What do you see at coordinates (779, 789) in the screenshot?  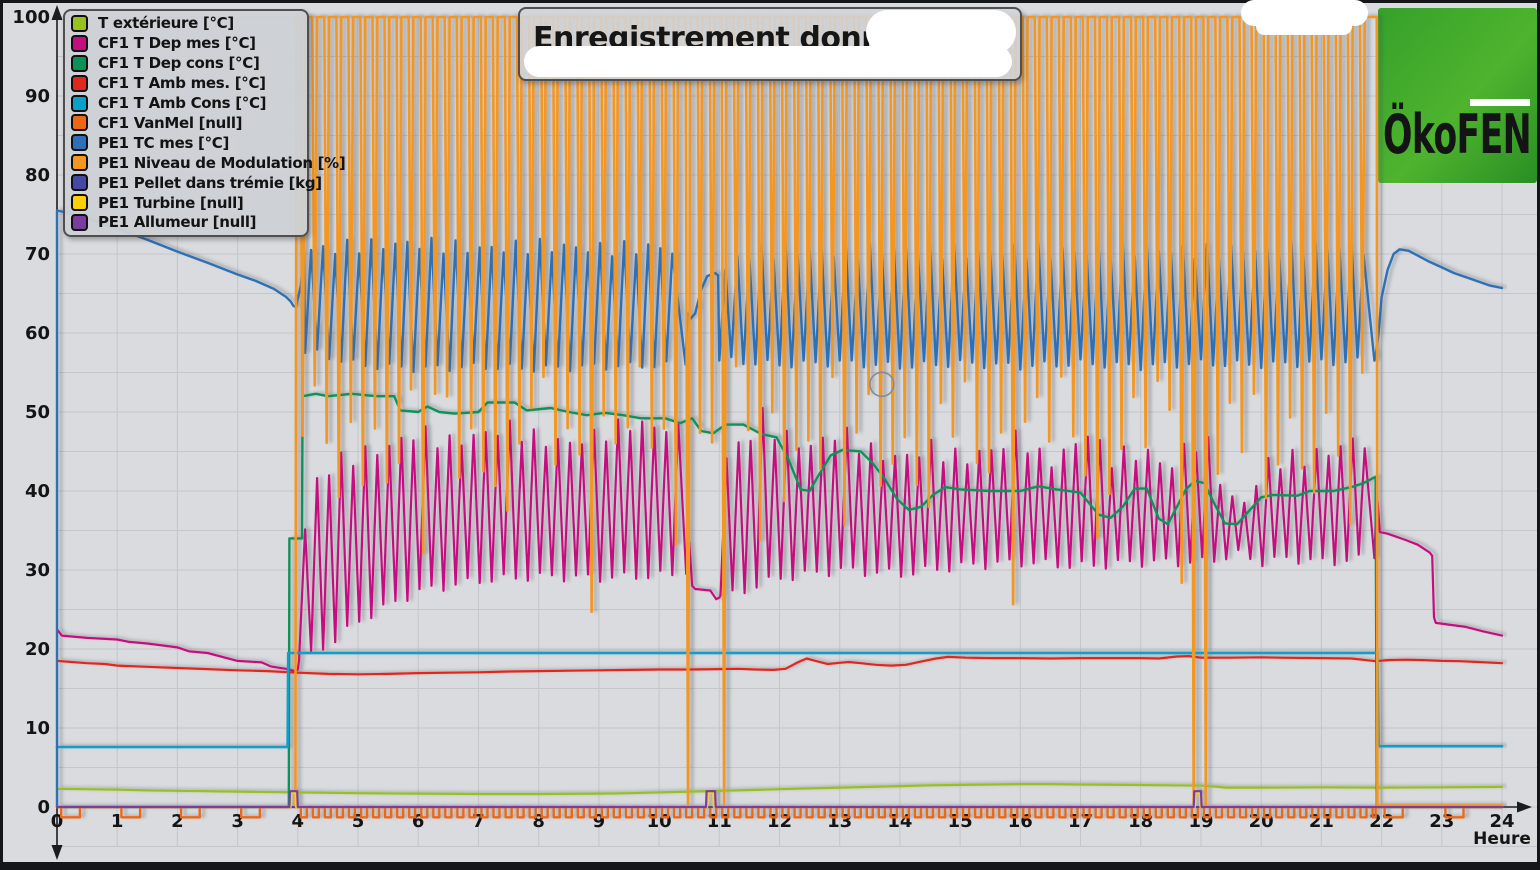 I see `series-t_exterieure` at bounding box center [779, 789].